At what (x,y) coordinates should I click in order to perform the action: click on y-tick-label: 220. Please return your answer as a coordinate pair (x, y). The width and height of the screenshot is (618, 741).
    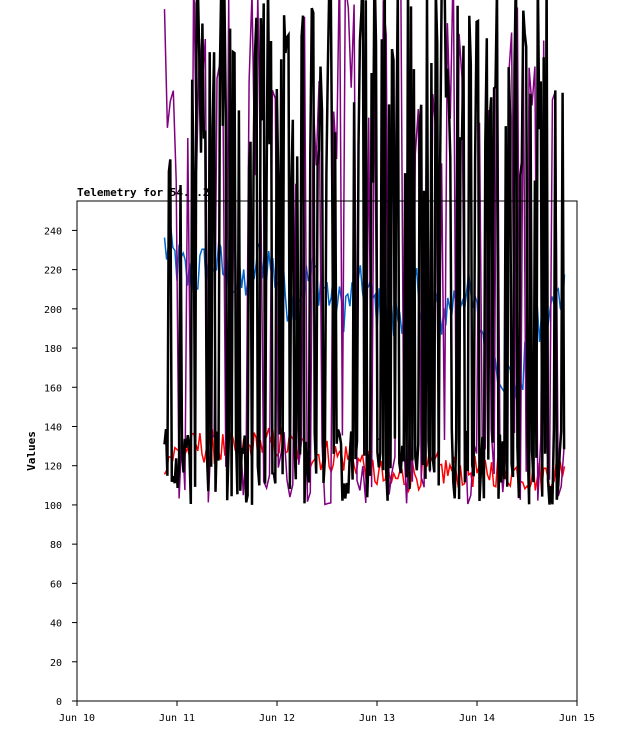
    Looking at the image, I should click on (53, 271).